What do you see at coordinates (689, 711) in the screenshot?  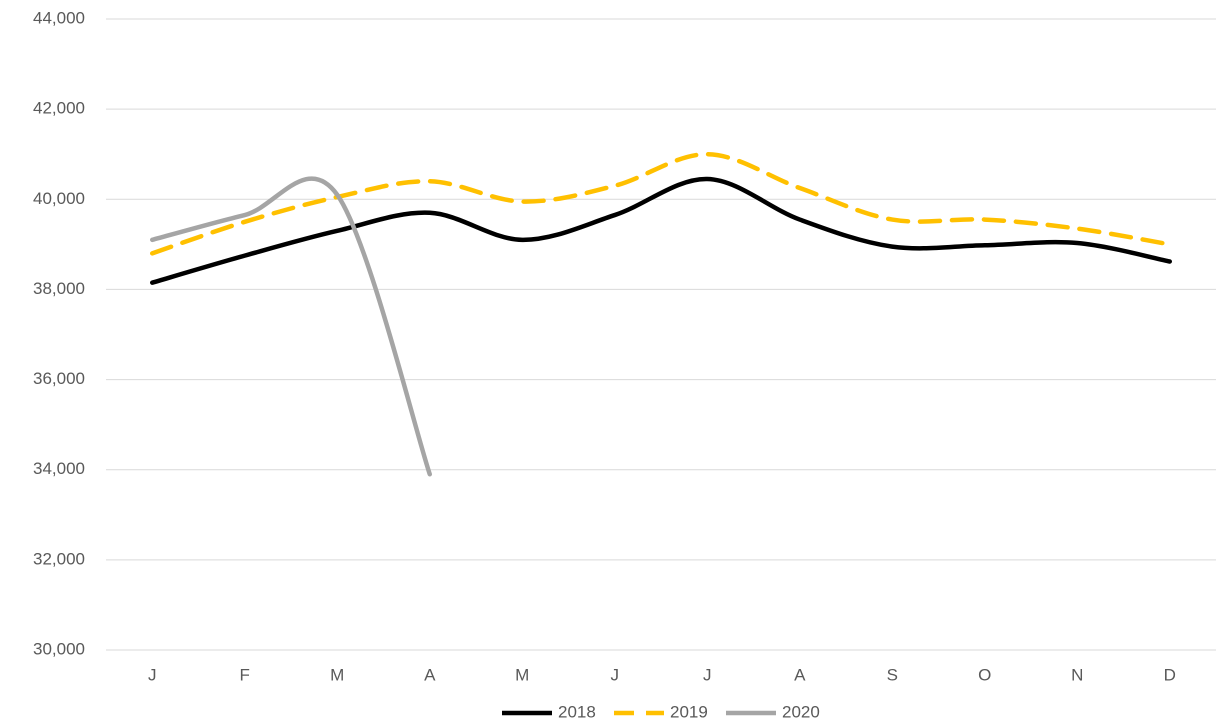 I see `legend-label: 2019` at bounding box center [689, 711].